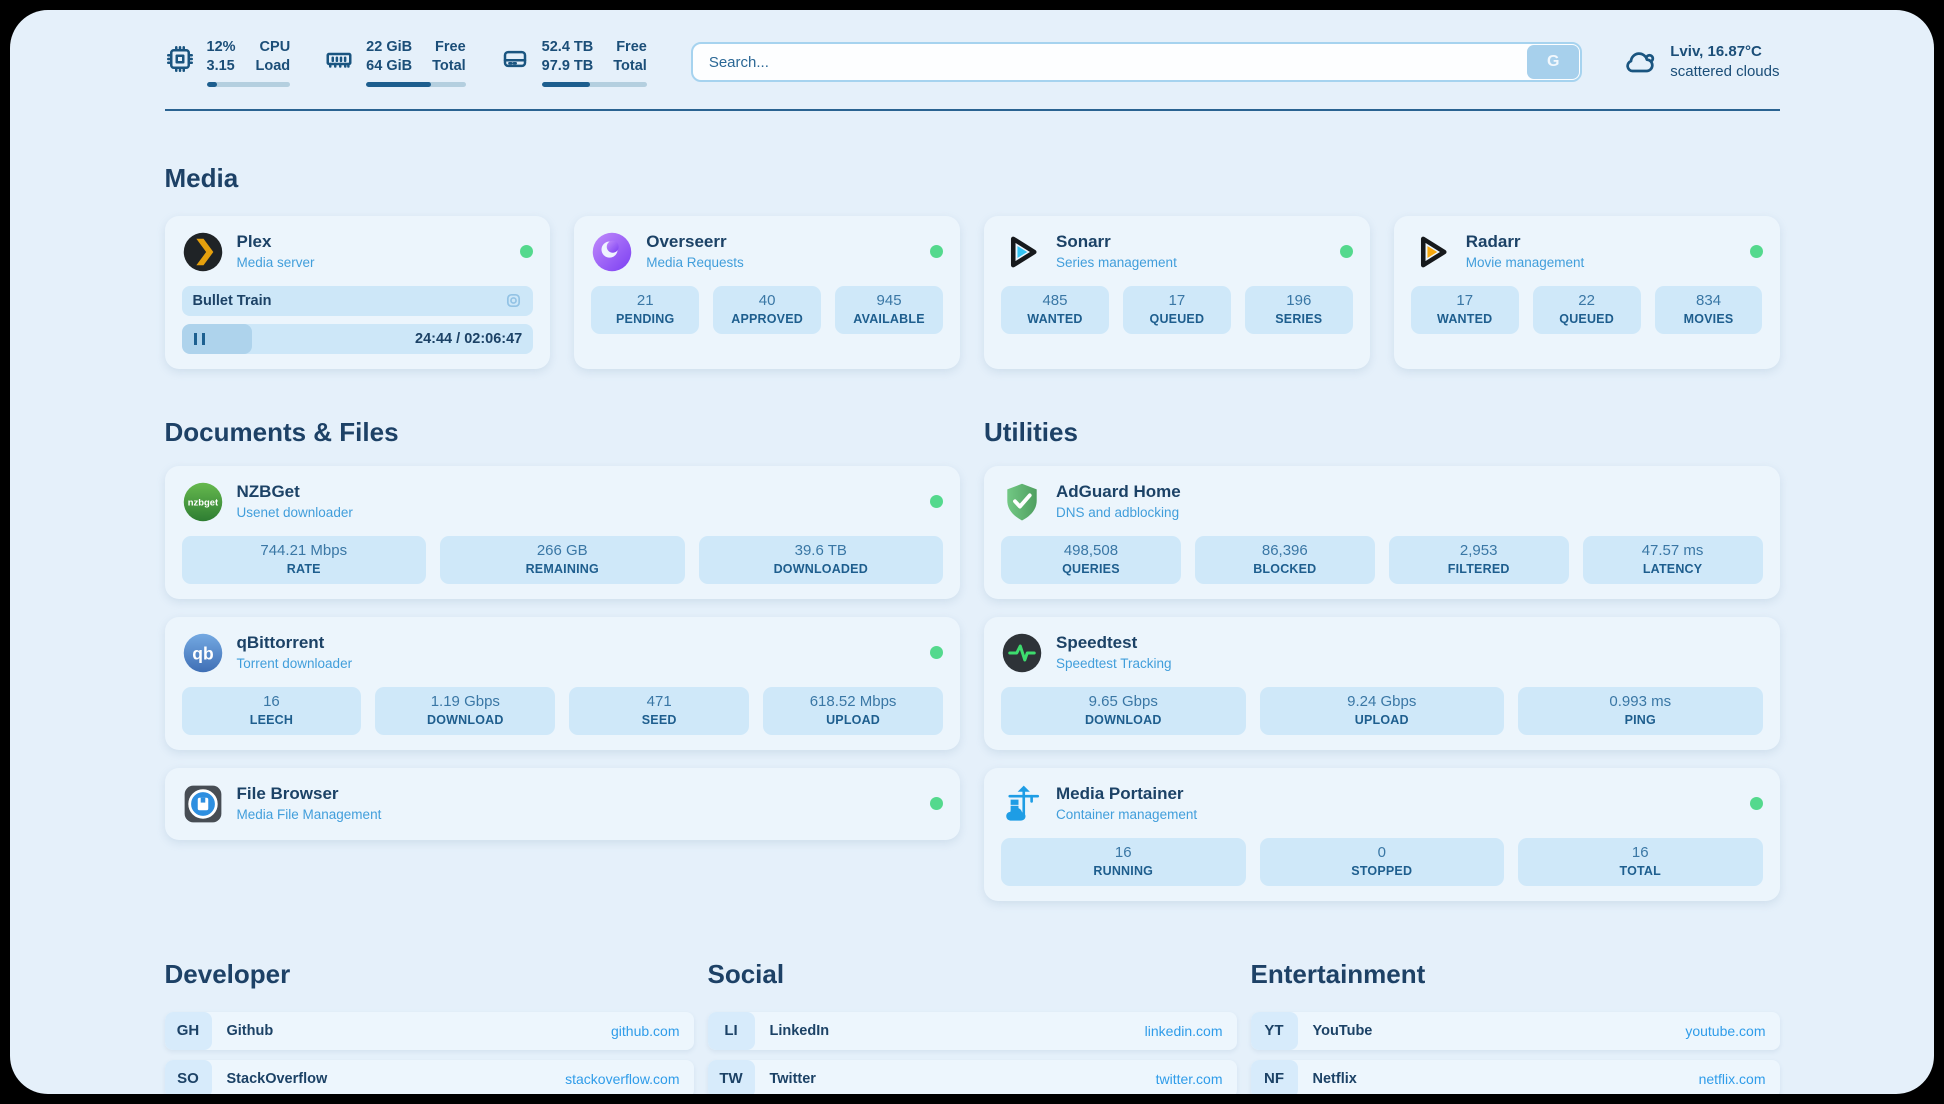 Image resolution: width=1944 pixels, height=1104 pixels. What do you see at coordinates (686, 241) in the screenshot?
I see `app-title: Overseerr` at bounding box center [686, 241].